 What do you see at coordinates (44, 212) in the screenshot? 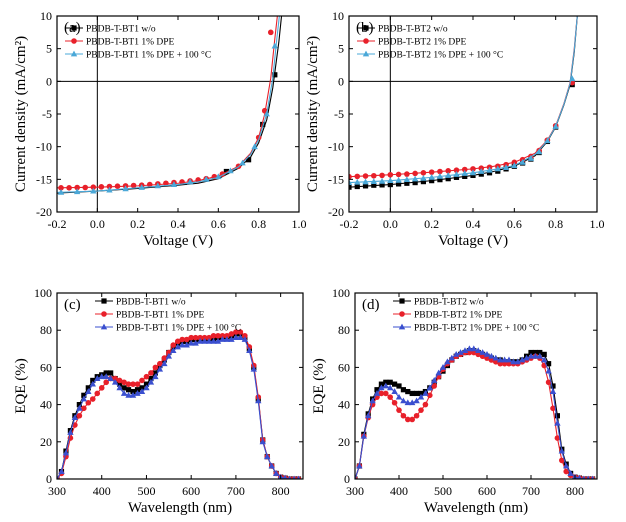
I see `y-tick-label: -20` at bounding box center [44, 212].